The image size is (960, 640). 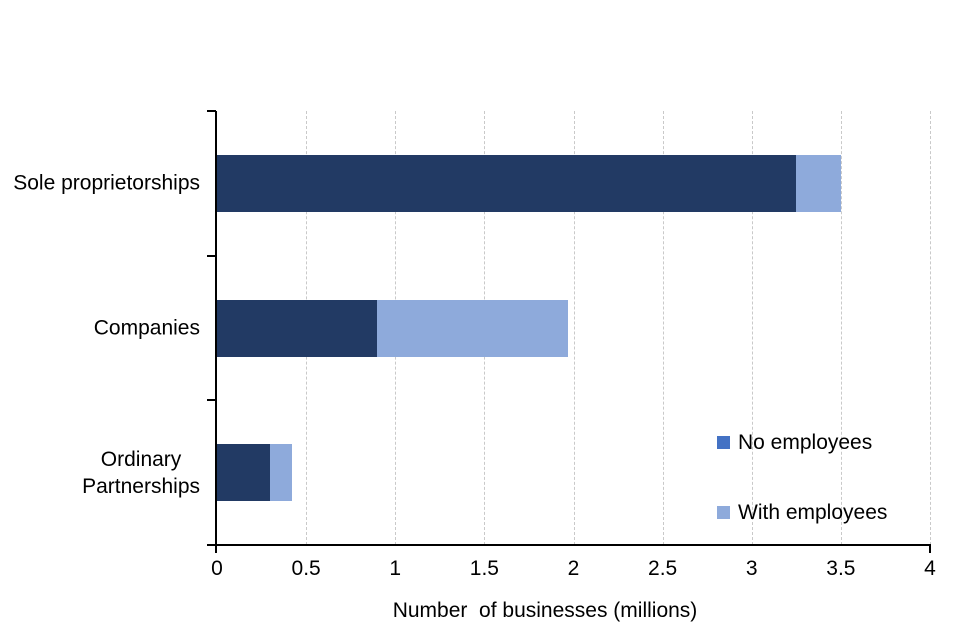 I want to click on x-tick-label-2: 2, so click(x=573, y=568).